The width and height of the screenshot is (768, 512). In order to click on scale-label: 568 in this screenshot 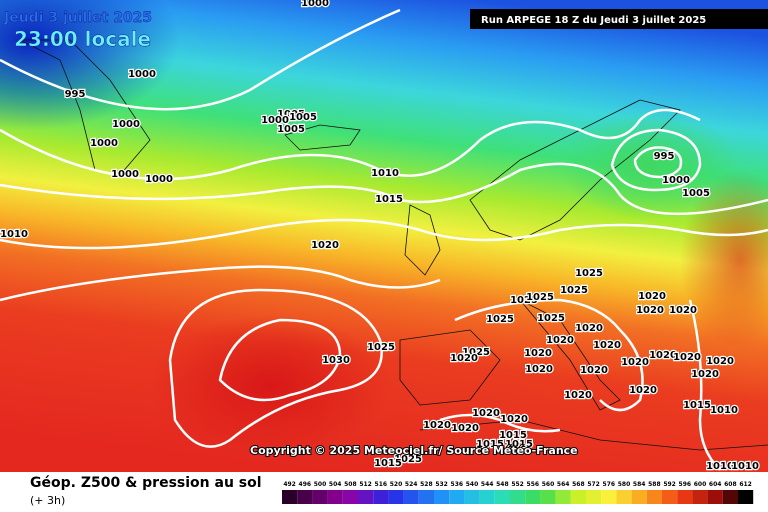, I will do `click(578, 484)`.